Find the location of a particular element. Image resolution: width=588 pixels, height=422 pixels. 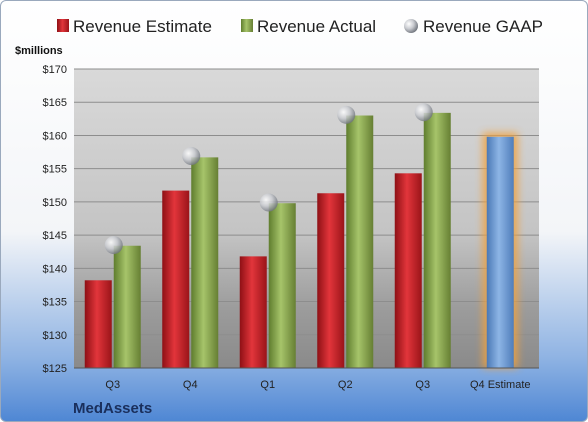

company-name: MedAssets is located at coordinates (112, 408).